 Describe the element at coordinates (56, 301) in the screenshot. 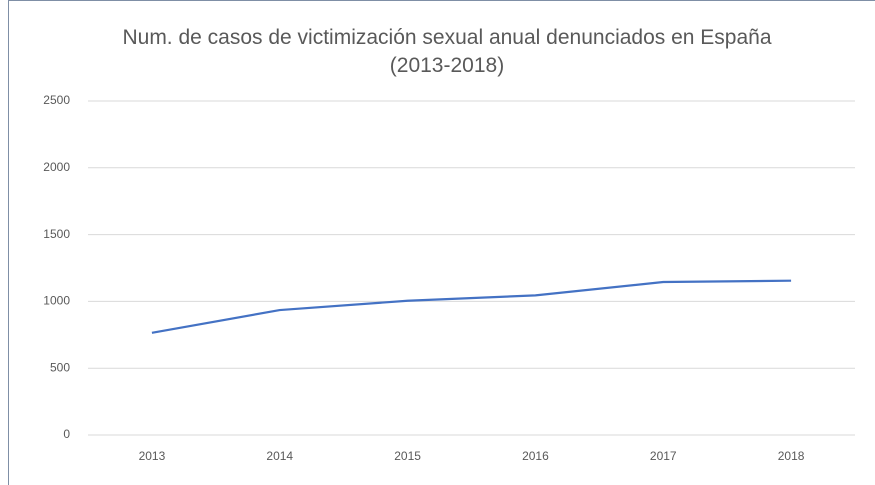

I see `y-tick-label: 1000` at that location.